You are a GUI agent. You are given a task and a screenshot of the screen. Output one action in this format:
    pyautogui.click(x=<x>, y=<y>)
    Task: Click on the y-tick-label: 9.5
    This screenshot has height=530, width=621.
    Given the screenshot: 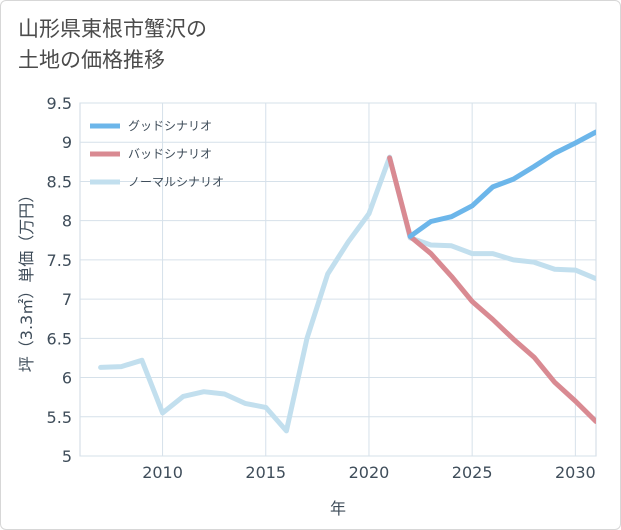 What is the action you would take?
    pyautogui.click(x=59, y=103)
    